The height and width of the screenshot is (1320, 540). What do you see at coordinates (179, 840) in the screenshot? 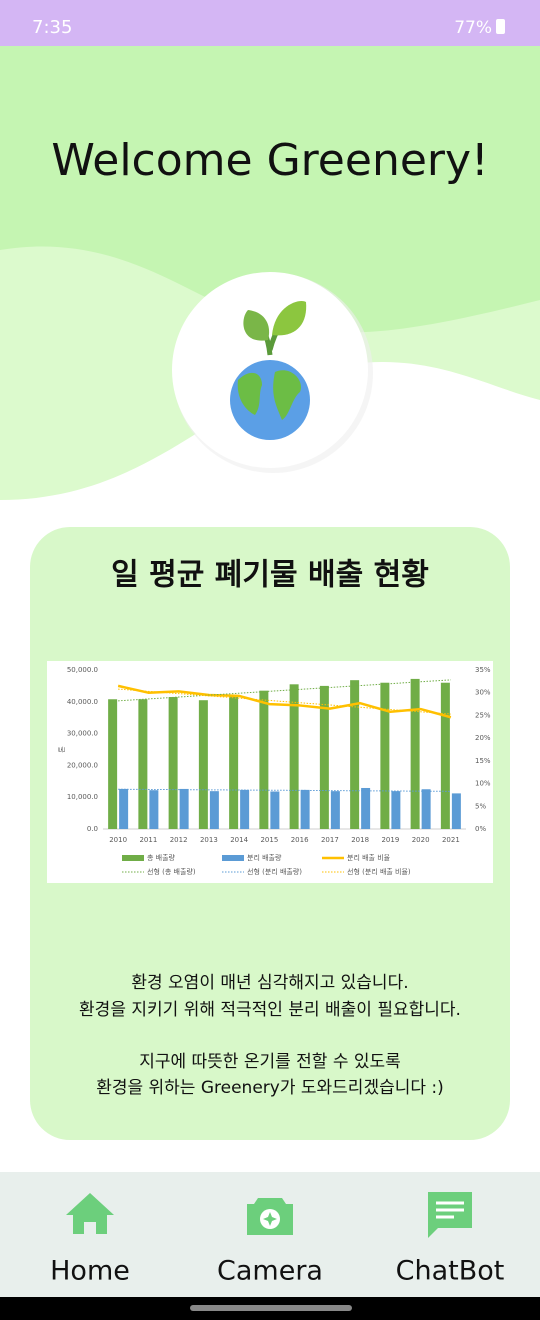
I see `x-tick-label: 2012` at bounding box center [179, 840].